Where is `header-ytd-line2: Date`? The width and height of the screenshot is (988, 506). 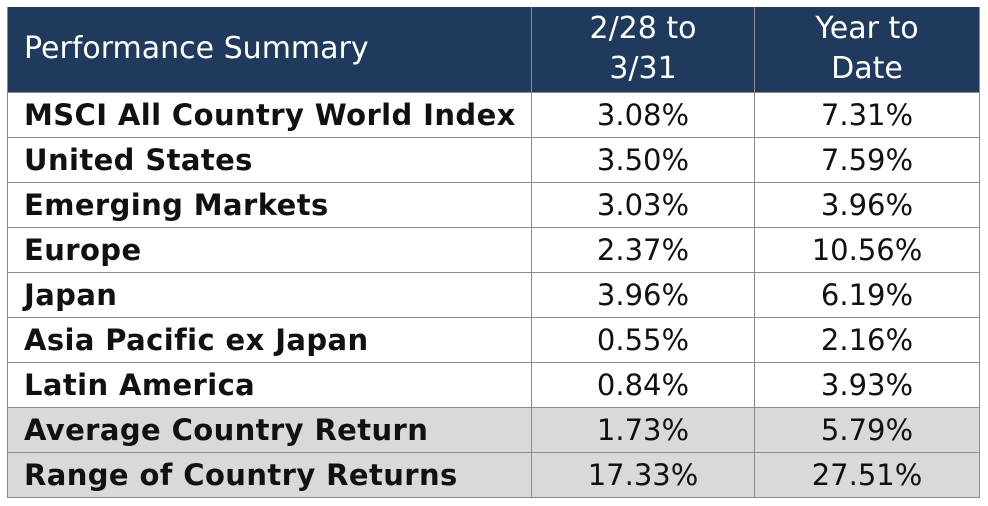
header-ytd-line2: Date is located at coordinates (867, 69).